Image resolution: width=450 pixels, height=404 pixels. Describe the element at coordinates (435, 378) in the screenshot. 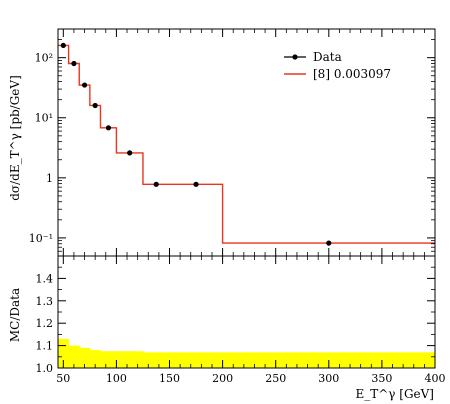

I see `xtick-label: 400` at that location.